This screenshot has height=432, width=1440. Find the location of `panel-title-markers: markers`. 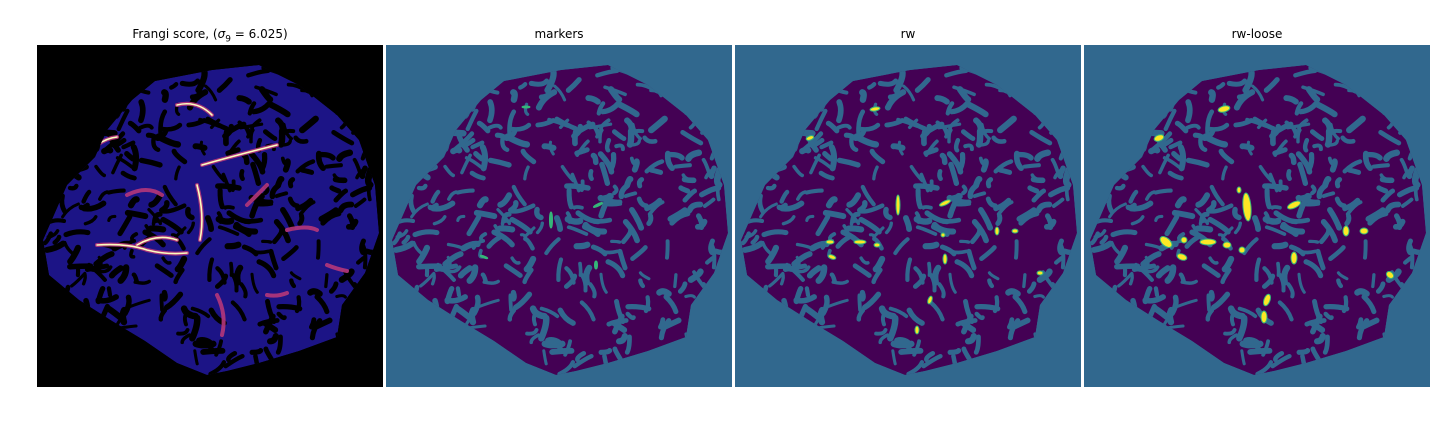

panel-title-markers: markers is located at coordinates (559, 34).